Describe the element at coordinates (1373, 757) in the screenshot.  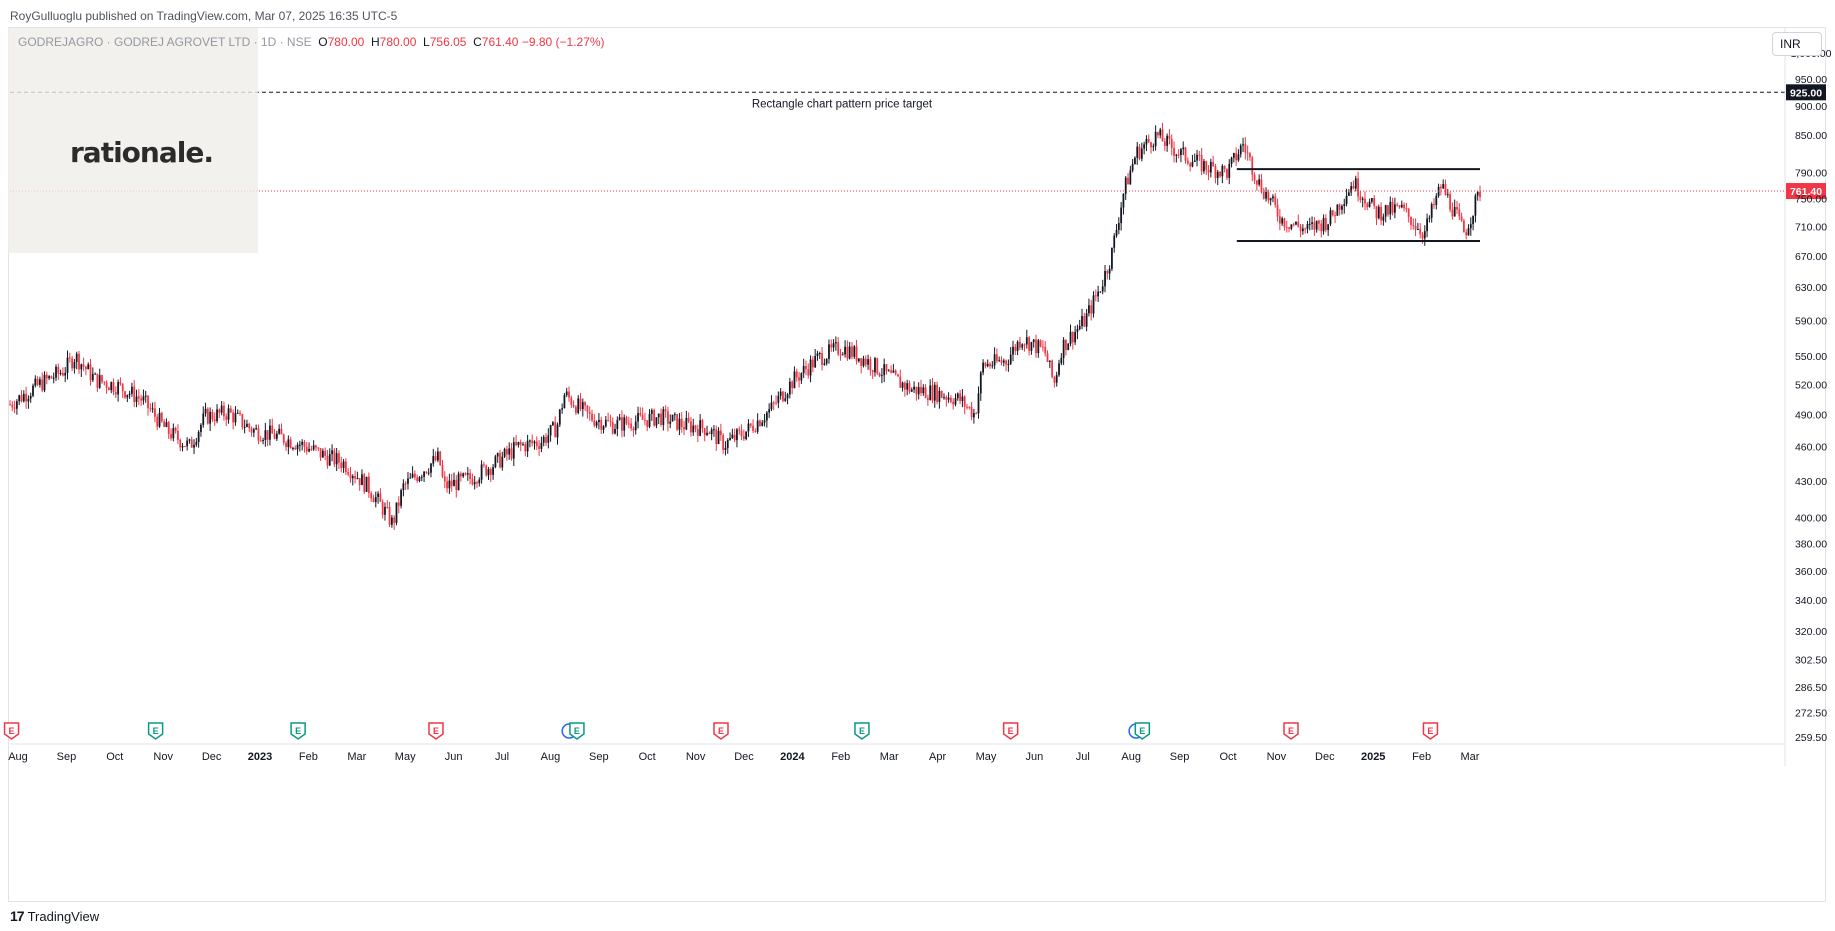
I see `time-tick-label: 2025` at that location.